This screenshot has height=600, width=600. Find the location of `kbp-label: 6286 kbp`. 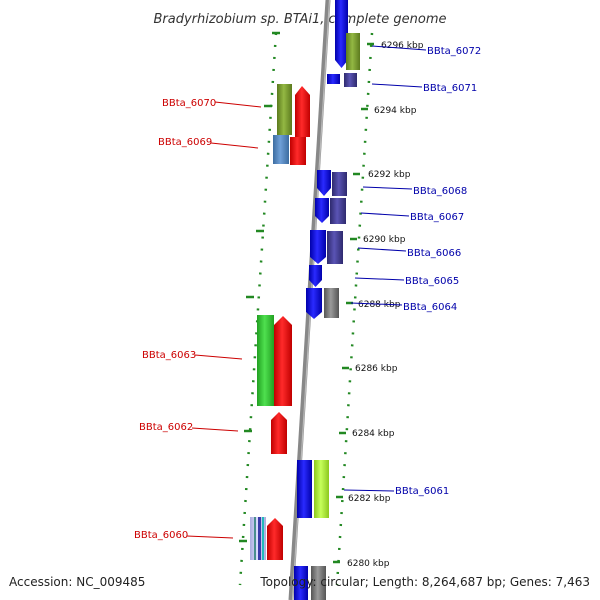

kbp-label: 6286 kbp is located at coordinates (376, 369).